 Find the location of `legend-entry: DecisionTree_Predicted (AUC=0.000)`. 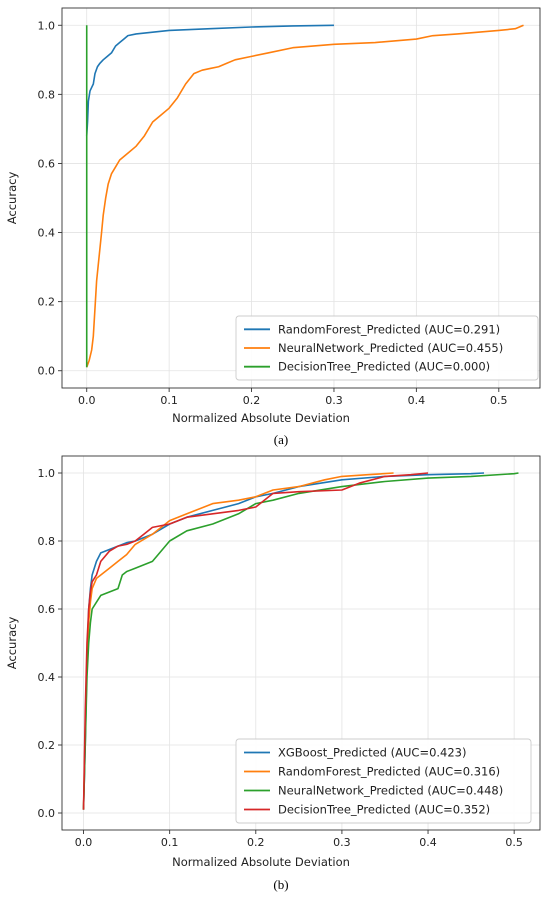

legend-entry: DecisionTree_Predicted (AUC=0.000) is located at coordinates (384, 367).